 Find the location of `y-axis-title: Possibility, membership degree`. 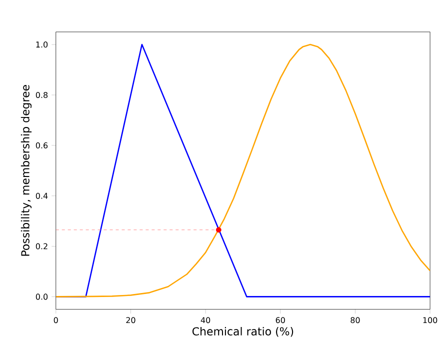

y-axis-title: Possibility, membership degree is located at coordinates (26, 170).